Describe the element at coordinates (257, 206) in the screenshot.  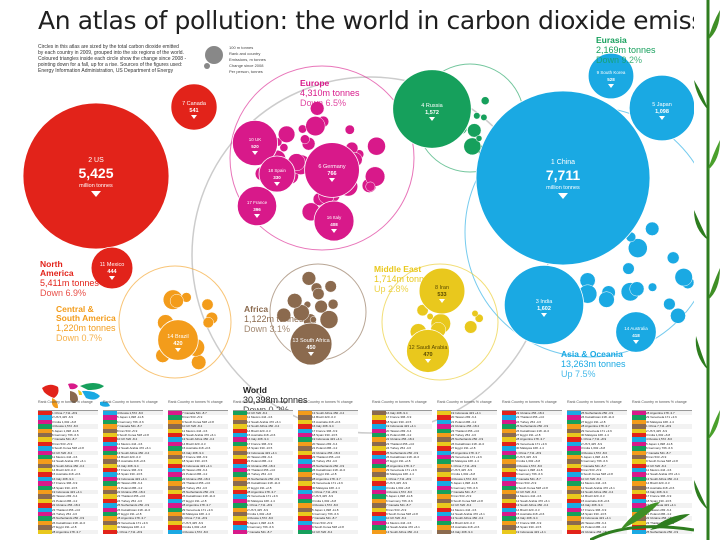
I see `country-bubble-france` at that location.